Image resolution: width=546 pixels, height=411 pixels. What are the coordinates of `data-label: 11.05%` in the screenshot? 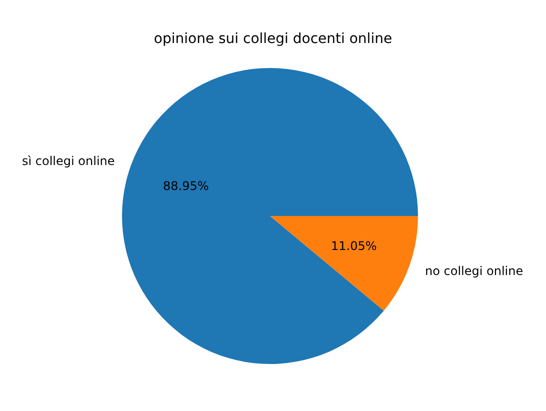 It's located at (354, 246).